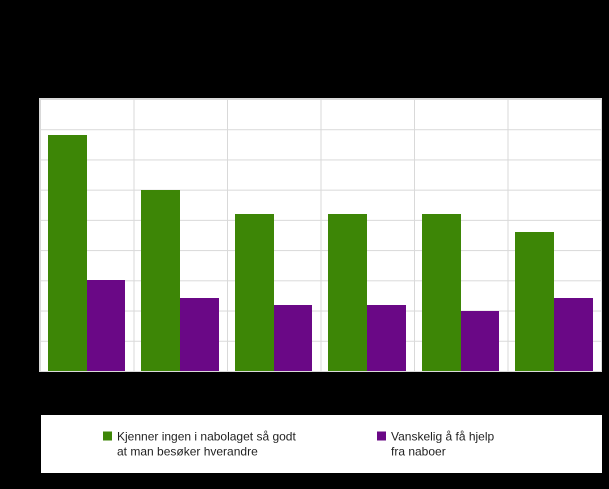 The image size is (609, 489). I want to click on bar-series1-group6, so click(535, 301).